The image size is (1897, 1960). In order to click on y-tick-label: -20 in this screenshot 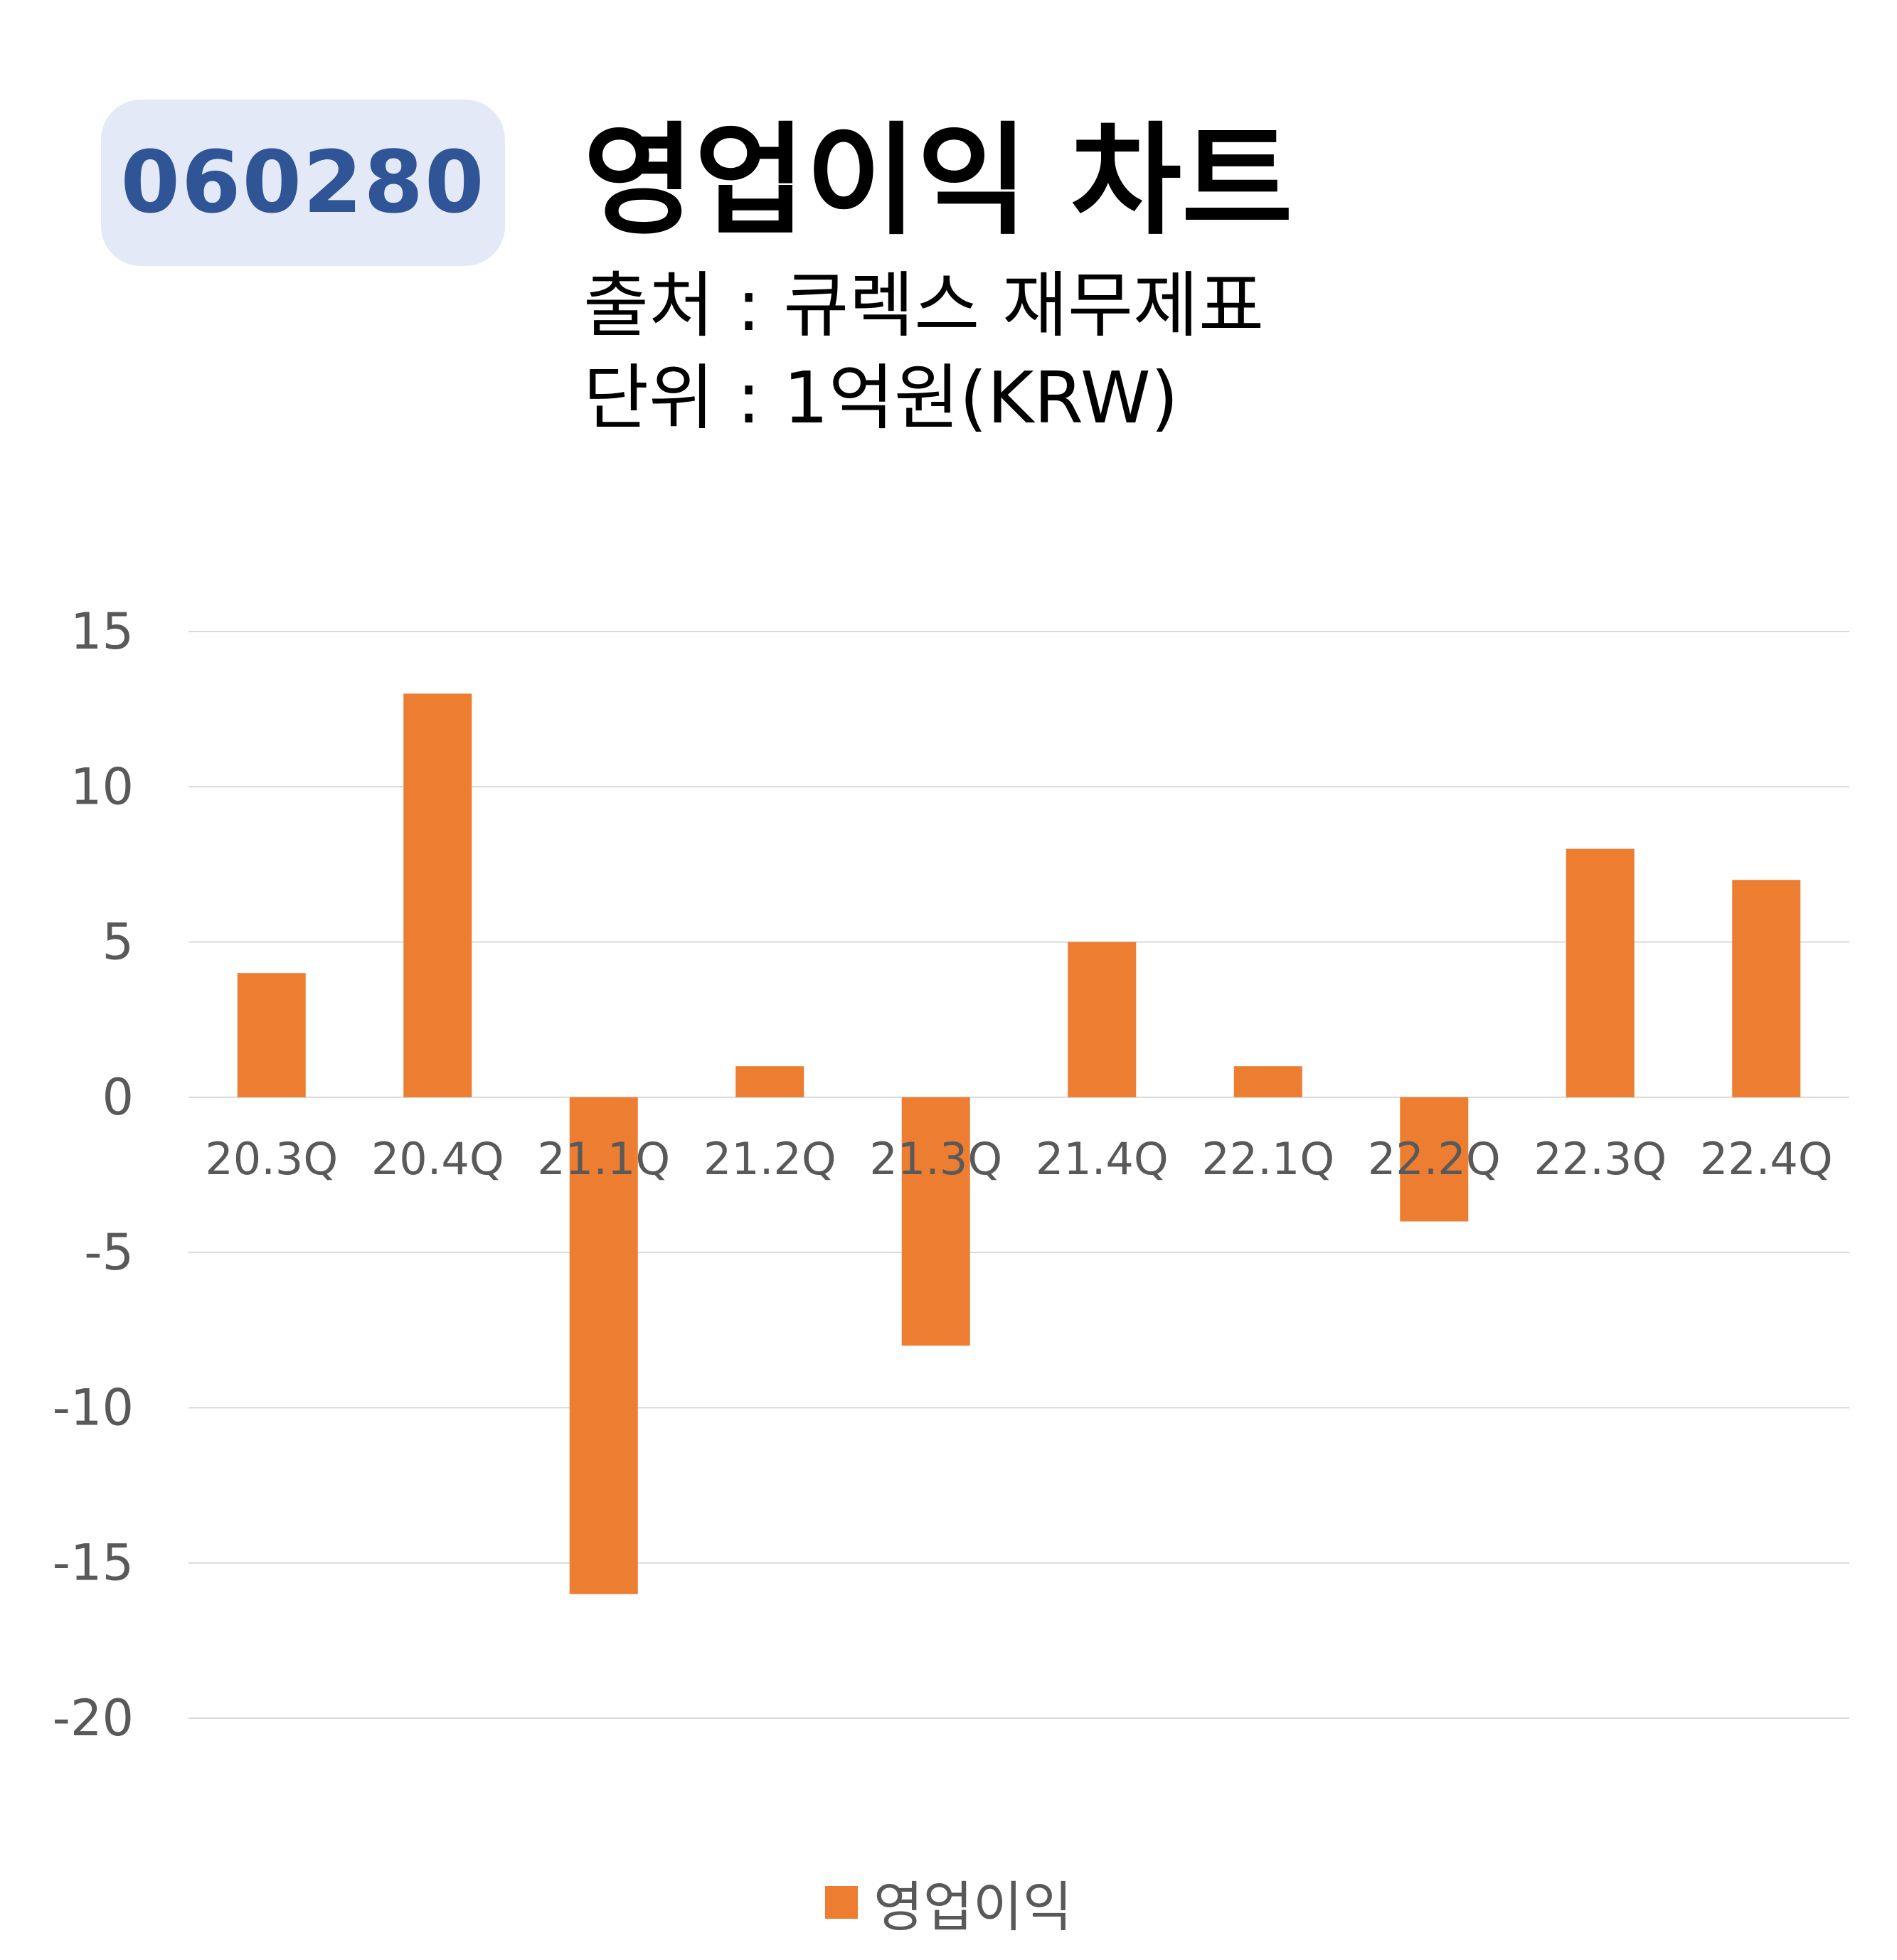, I will do `click(94, 1718)`.